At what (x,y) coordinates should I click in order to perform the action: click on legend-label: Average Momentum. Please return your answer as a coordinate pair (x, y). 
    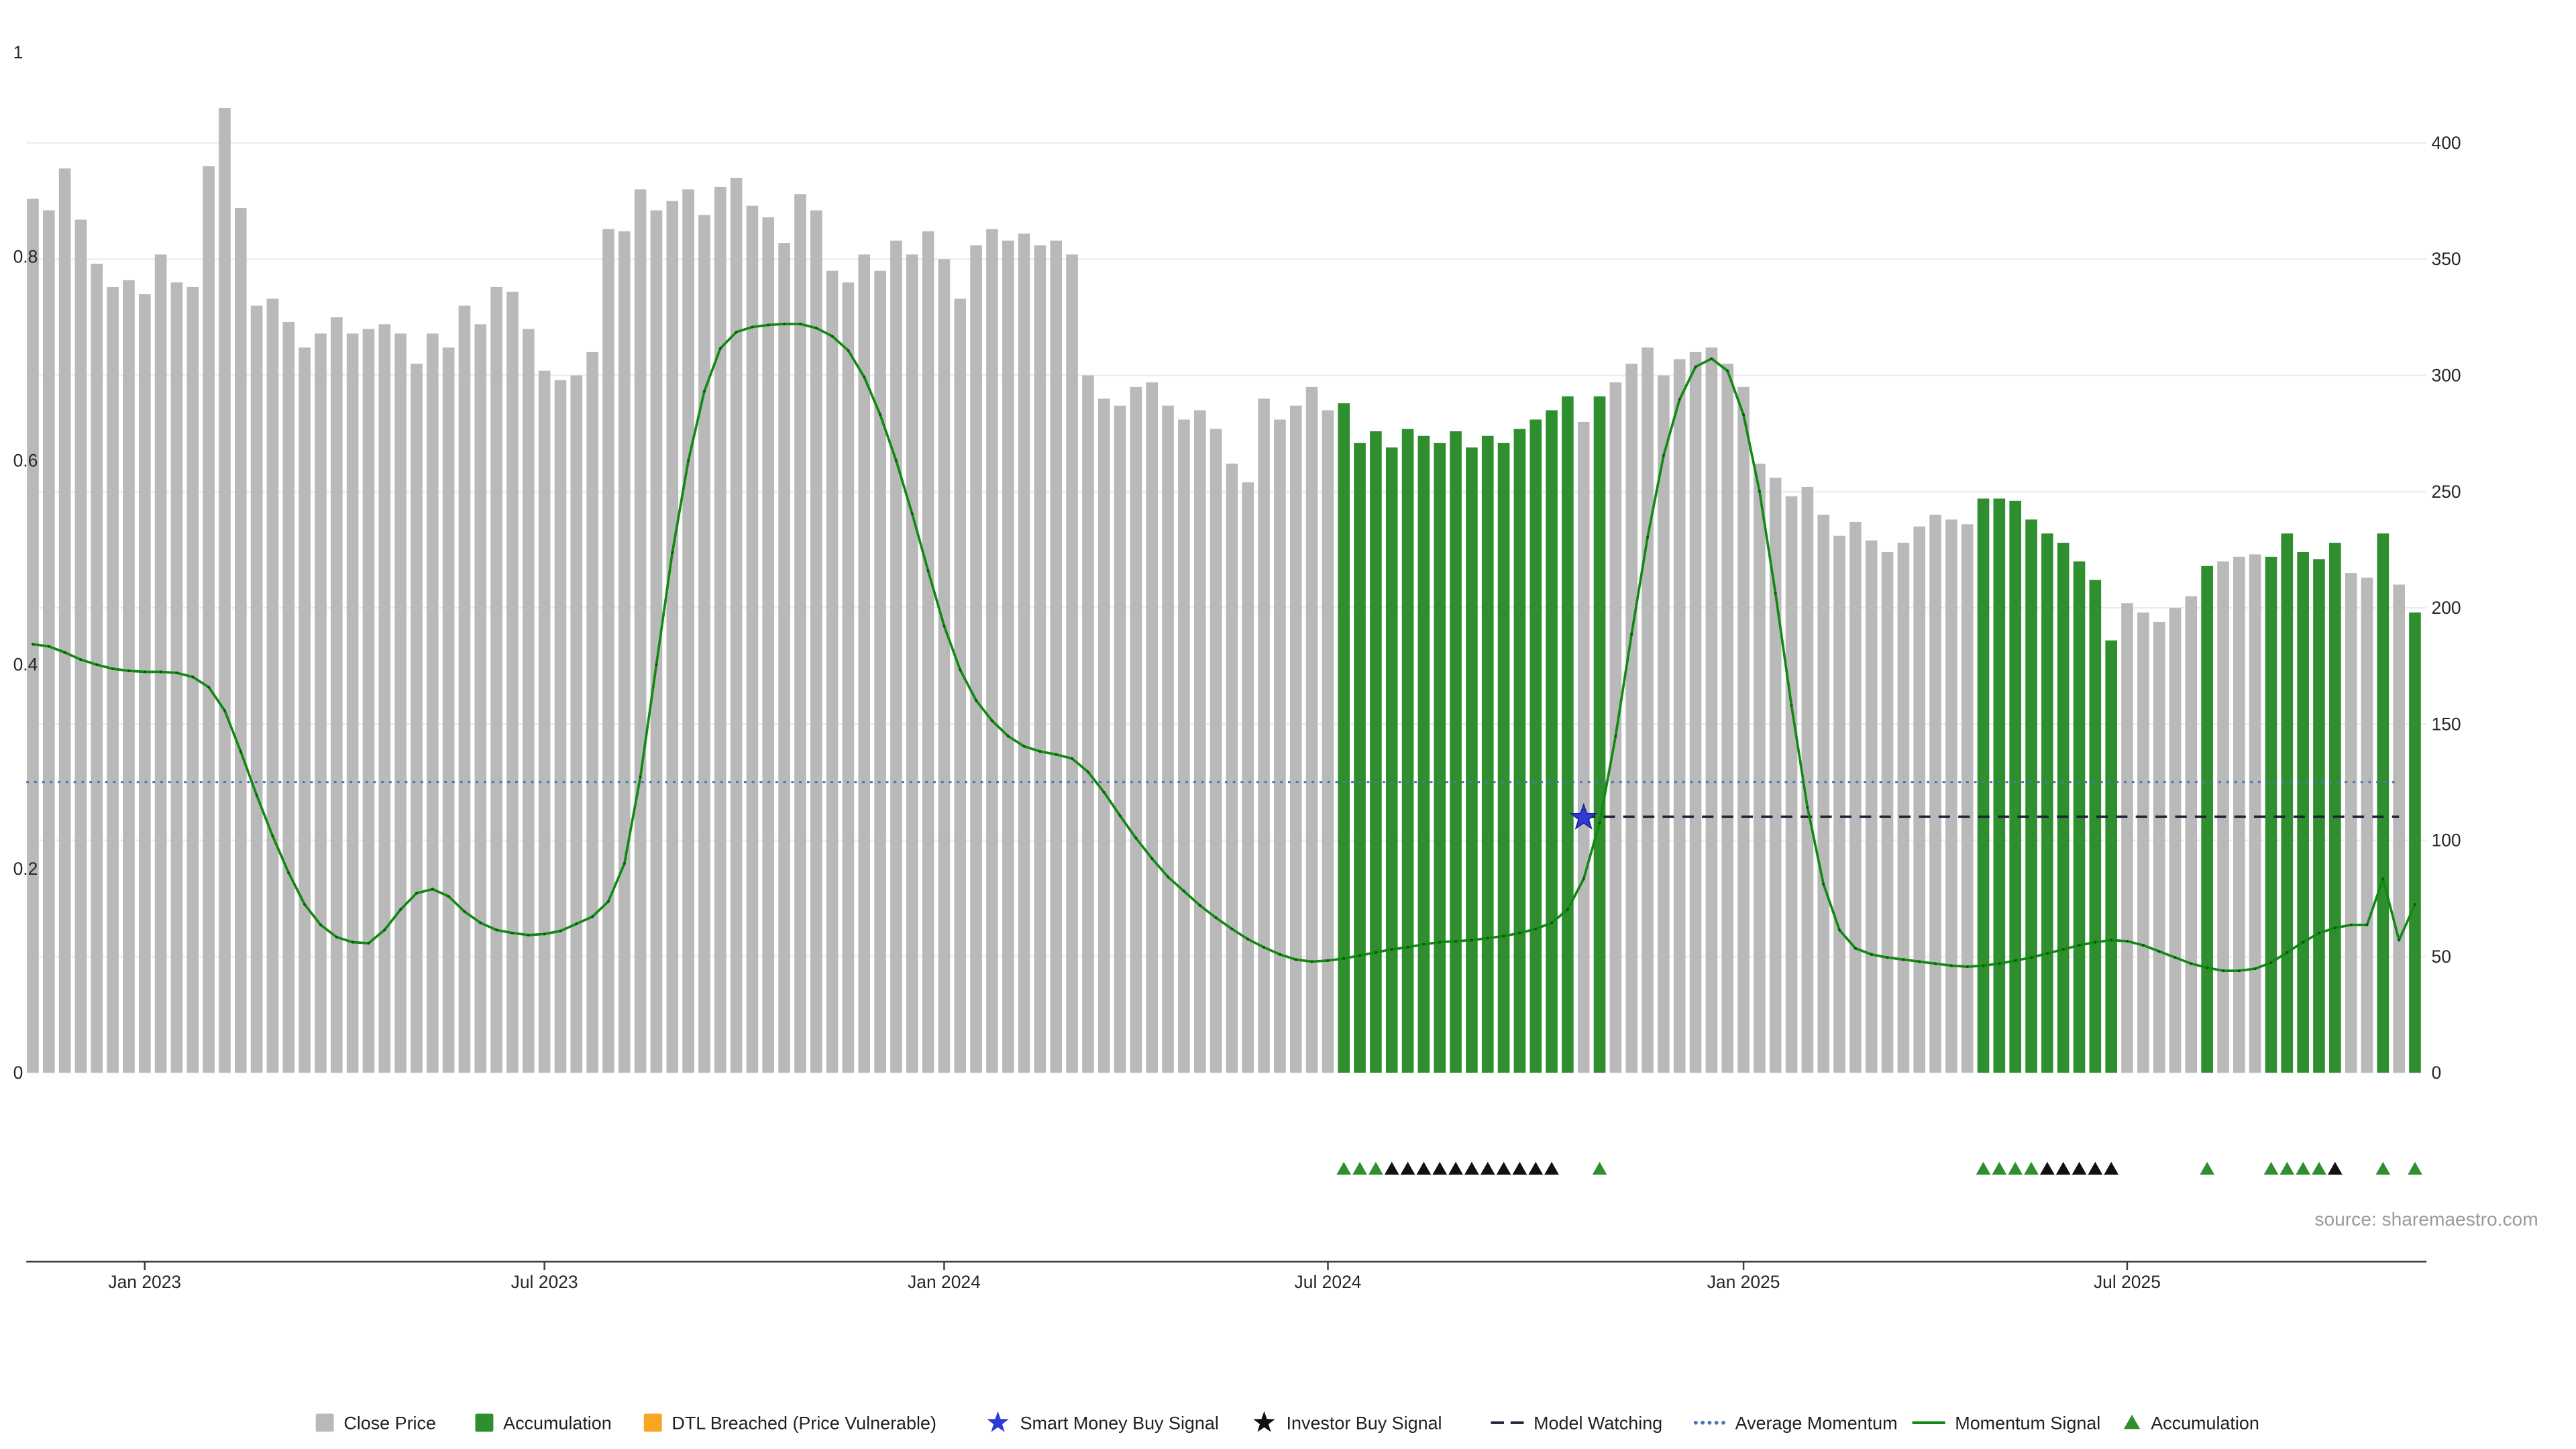
    Looking at the image, I should click on (1816, 1423).